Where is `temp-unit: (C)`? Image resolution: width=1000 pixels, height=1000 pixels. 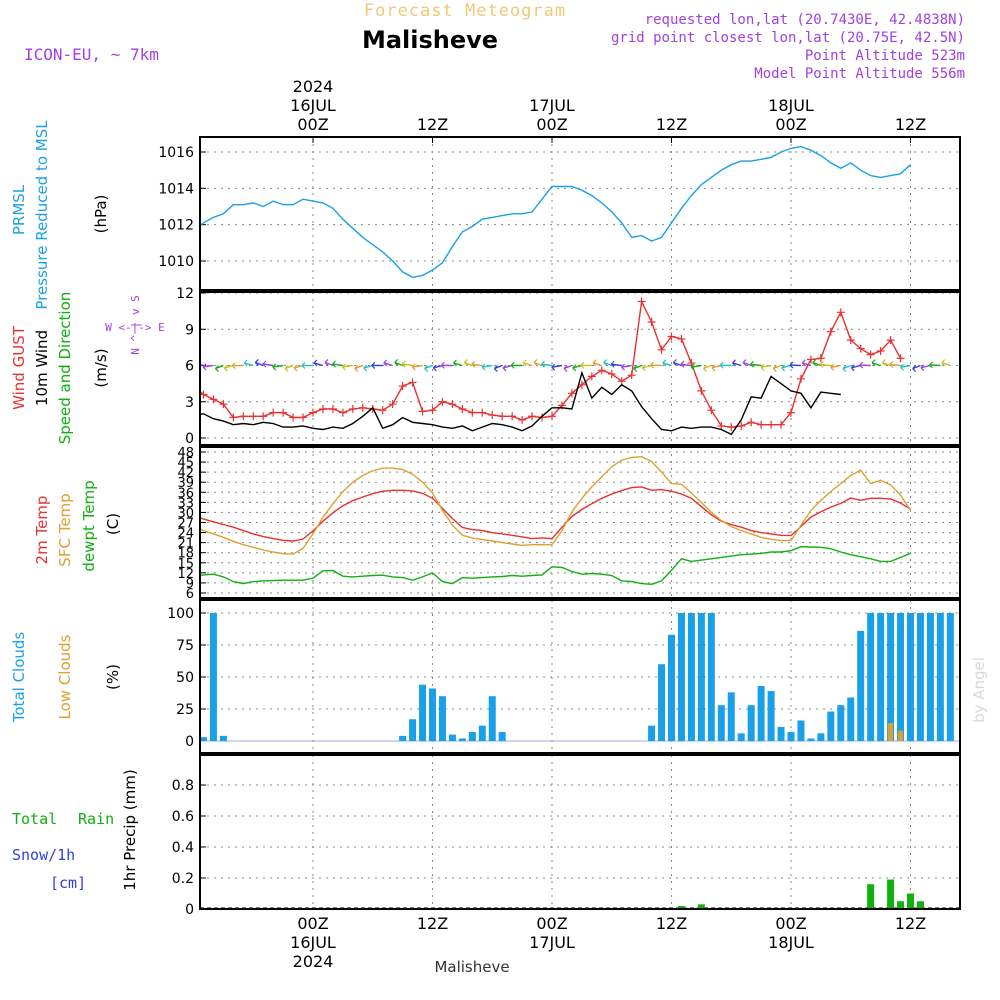
temp-unit: (C) is located at coordinates (113, 524).